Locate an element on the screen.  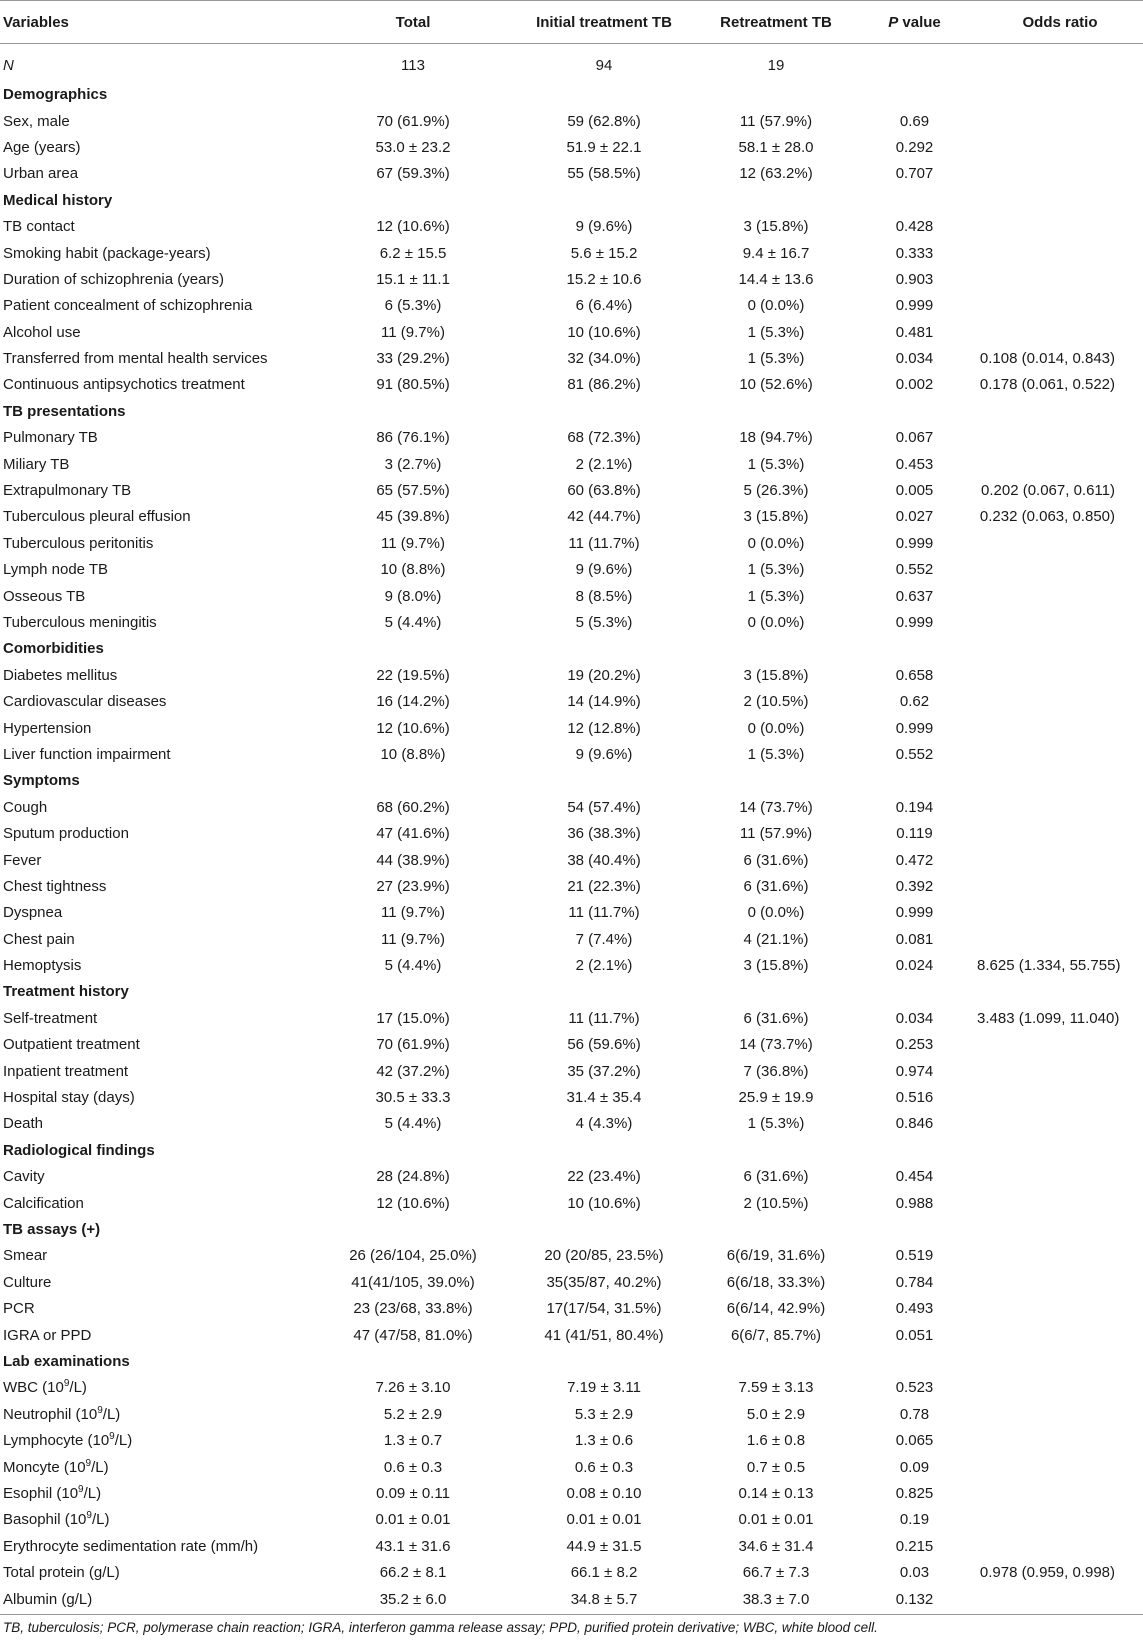
cell-p-value: 0.024 is located at coordinates (914, 966).